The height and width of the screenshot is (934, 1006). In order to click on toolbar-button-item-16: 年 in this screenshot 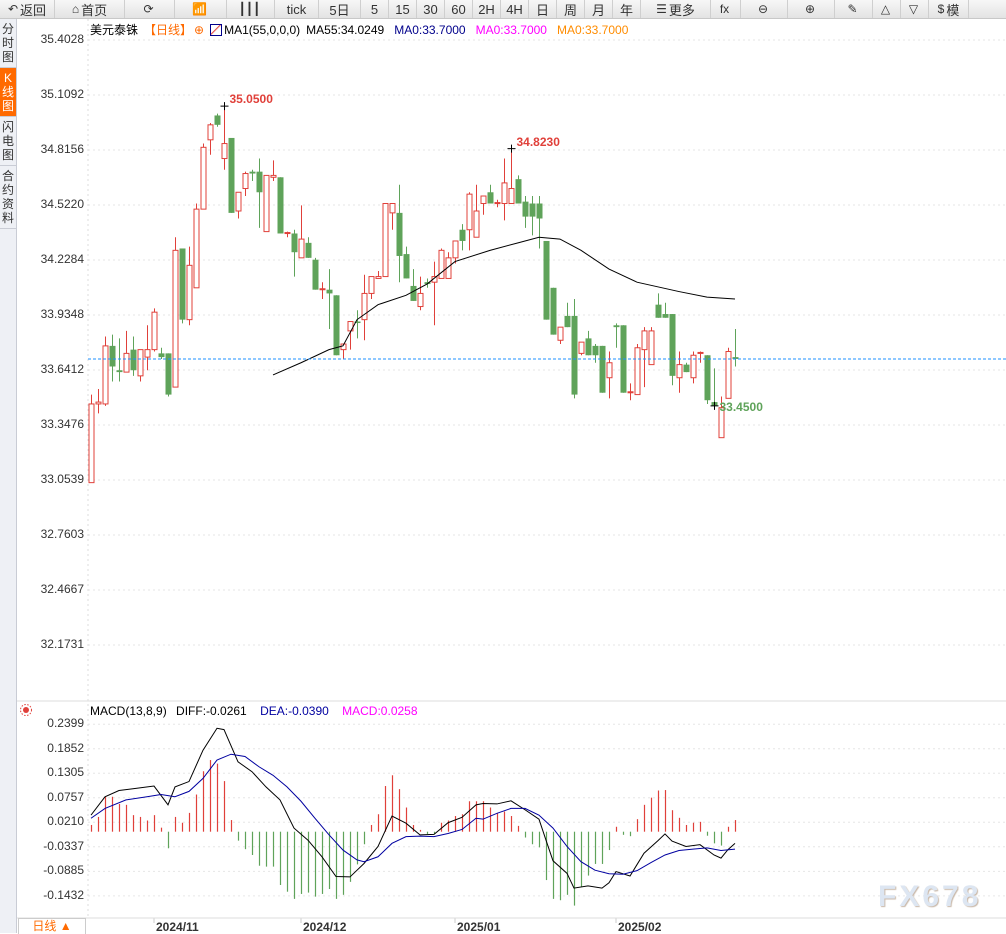, I will do `click(627, 9)`.